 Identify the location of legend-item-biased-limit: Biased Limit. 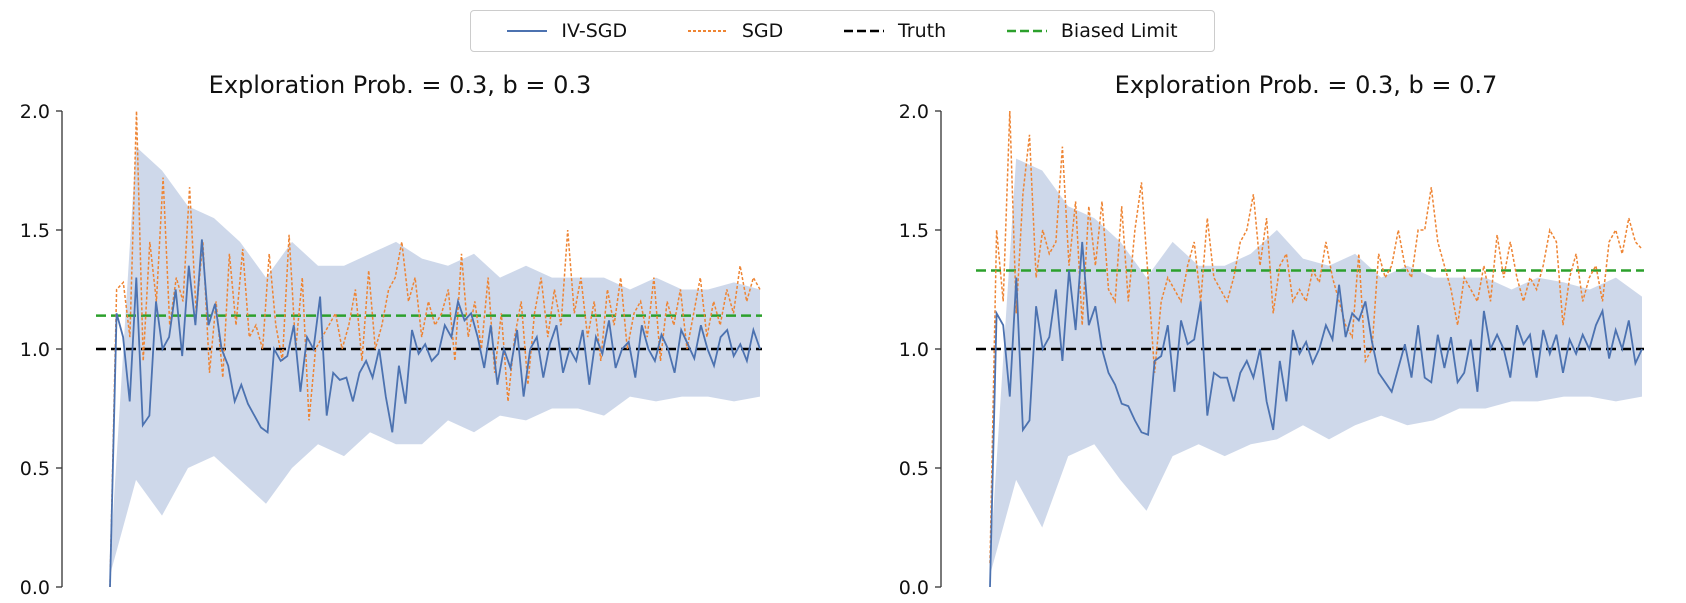
(1092, 31).